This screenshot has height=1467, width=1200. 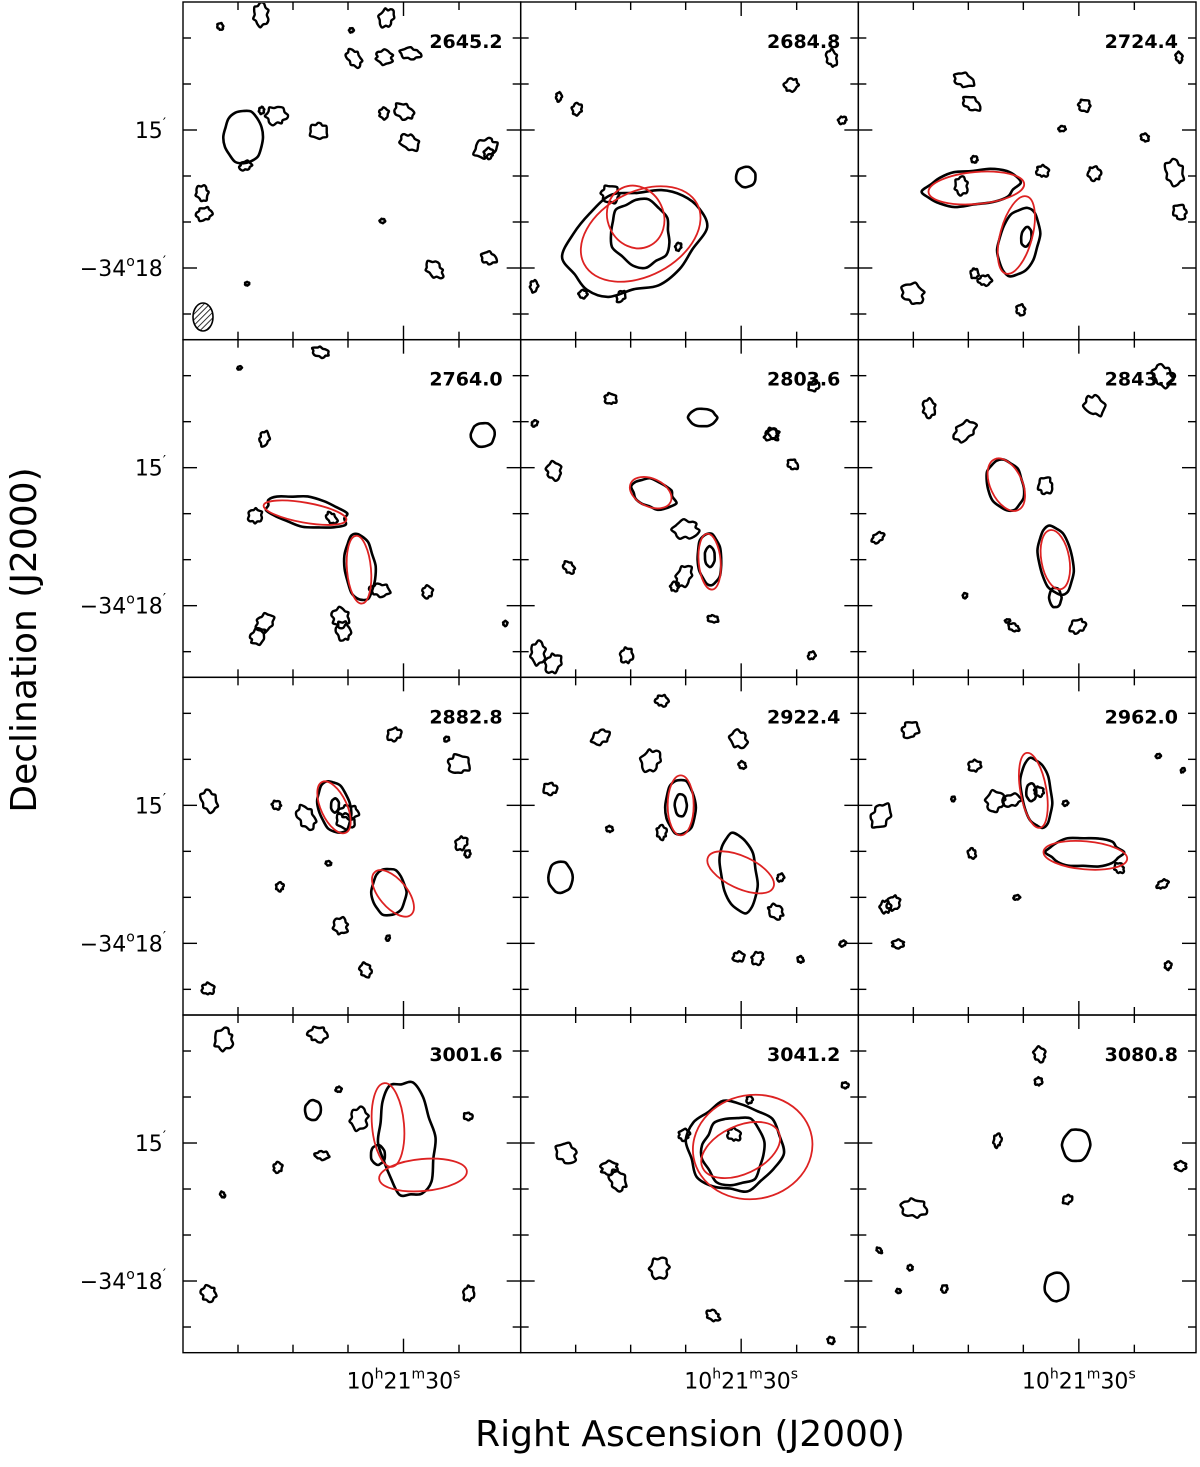 I want to click on velocity-label: 2962.0, so click(x=1141, y=717).